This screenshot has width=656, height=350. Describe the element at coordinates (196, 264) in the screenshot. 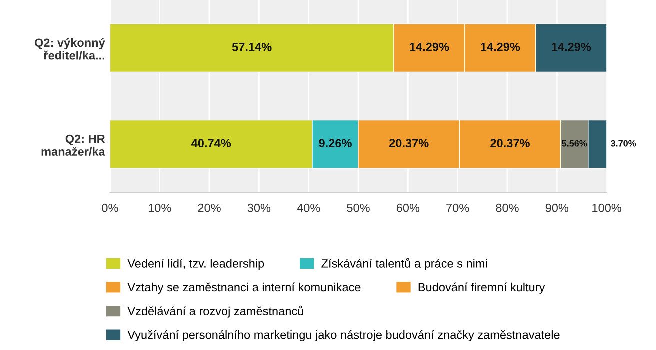

I see `legend-label: Vedení lidí, tzv. leadership` at that location.